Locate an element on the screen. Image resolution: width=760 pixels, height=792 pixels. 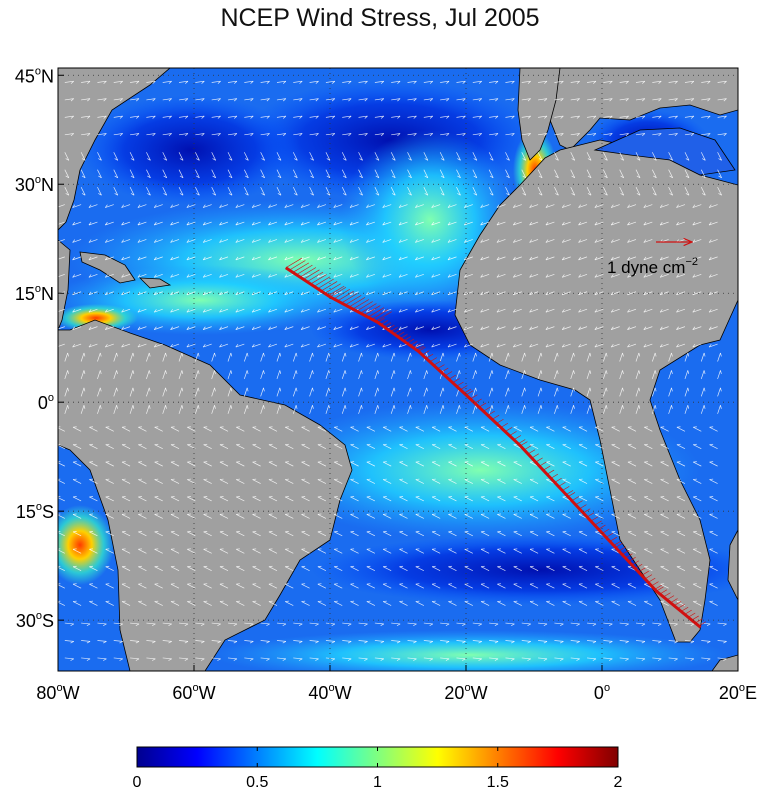
europe is located at coordinates (638, 109).